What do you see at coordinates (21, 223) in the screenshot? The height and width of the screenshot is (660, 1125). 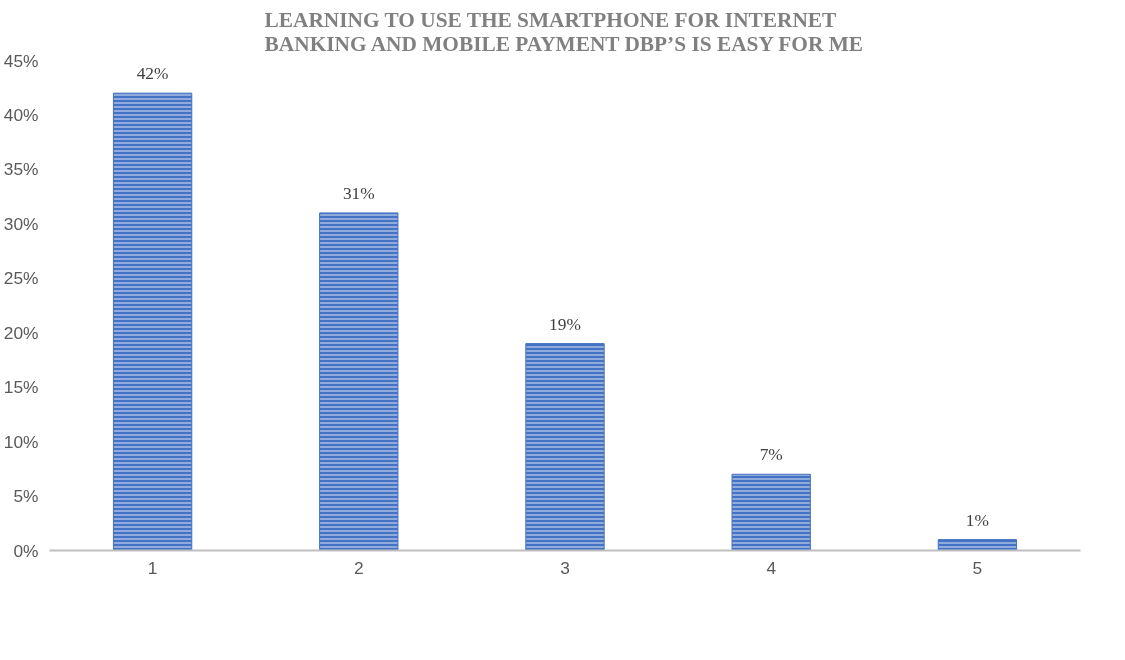 I see `y-tick-label: 30%` at bounding box center [21, 223].